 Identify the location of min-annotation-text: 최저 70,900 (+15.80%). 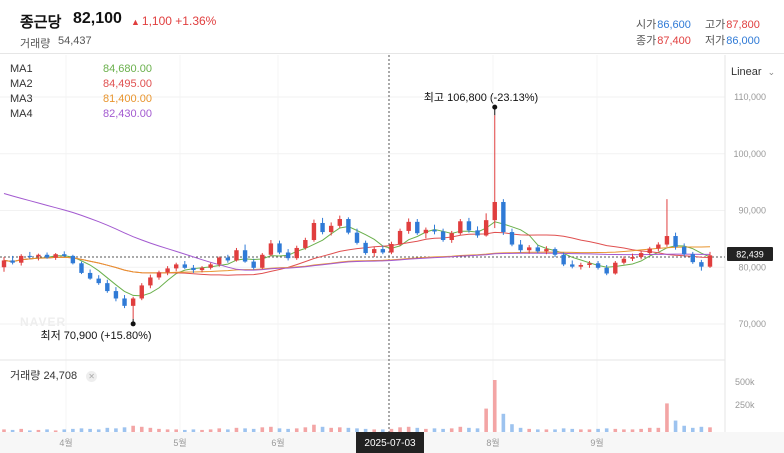
(95, 335).